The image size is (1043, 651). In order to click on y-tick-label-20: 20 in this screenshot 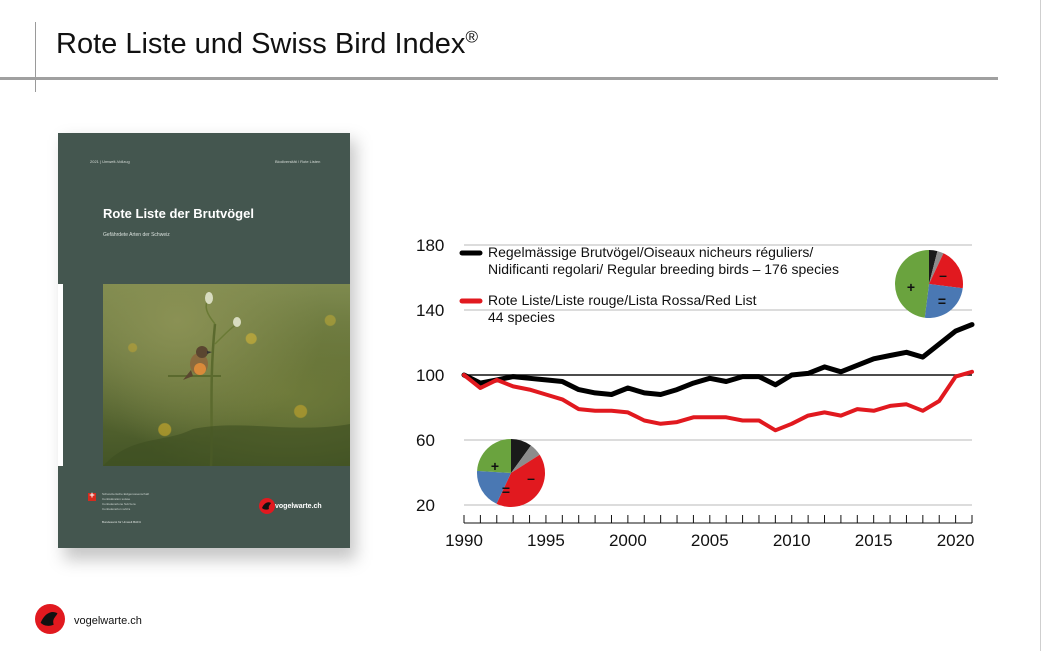, I will do `click(425, 505)`.